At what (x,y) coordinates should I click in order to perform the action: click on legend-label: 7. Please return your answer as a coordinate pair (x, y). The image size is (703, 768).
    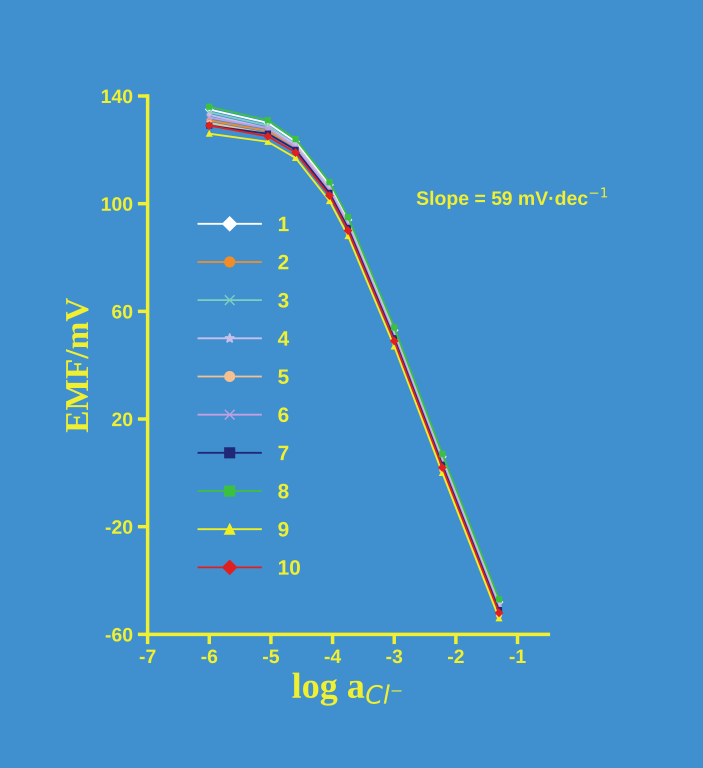
    Looking at the image, I should click on (283, 453).